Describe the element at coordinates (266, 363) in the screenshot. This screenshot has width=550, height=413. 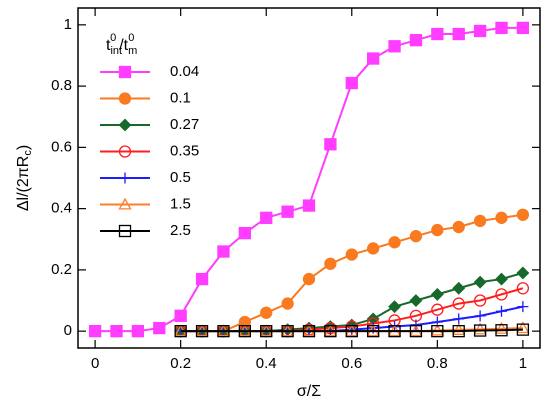
I see `x-tick-label: 0.4` at that location.